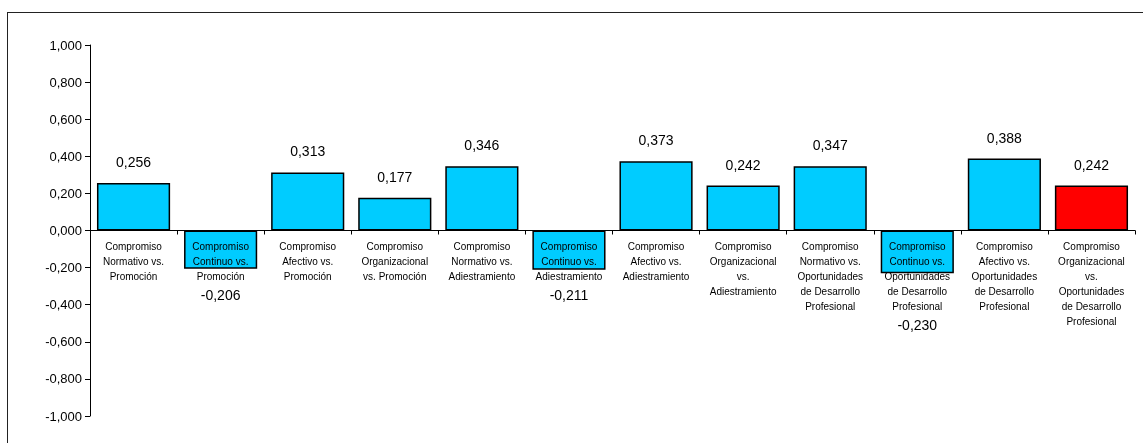  What do you see at coordinates (395, 176) in the screenshot?
I see `data-label: 0,177` at bounding box center [395, 176].